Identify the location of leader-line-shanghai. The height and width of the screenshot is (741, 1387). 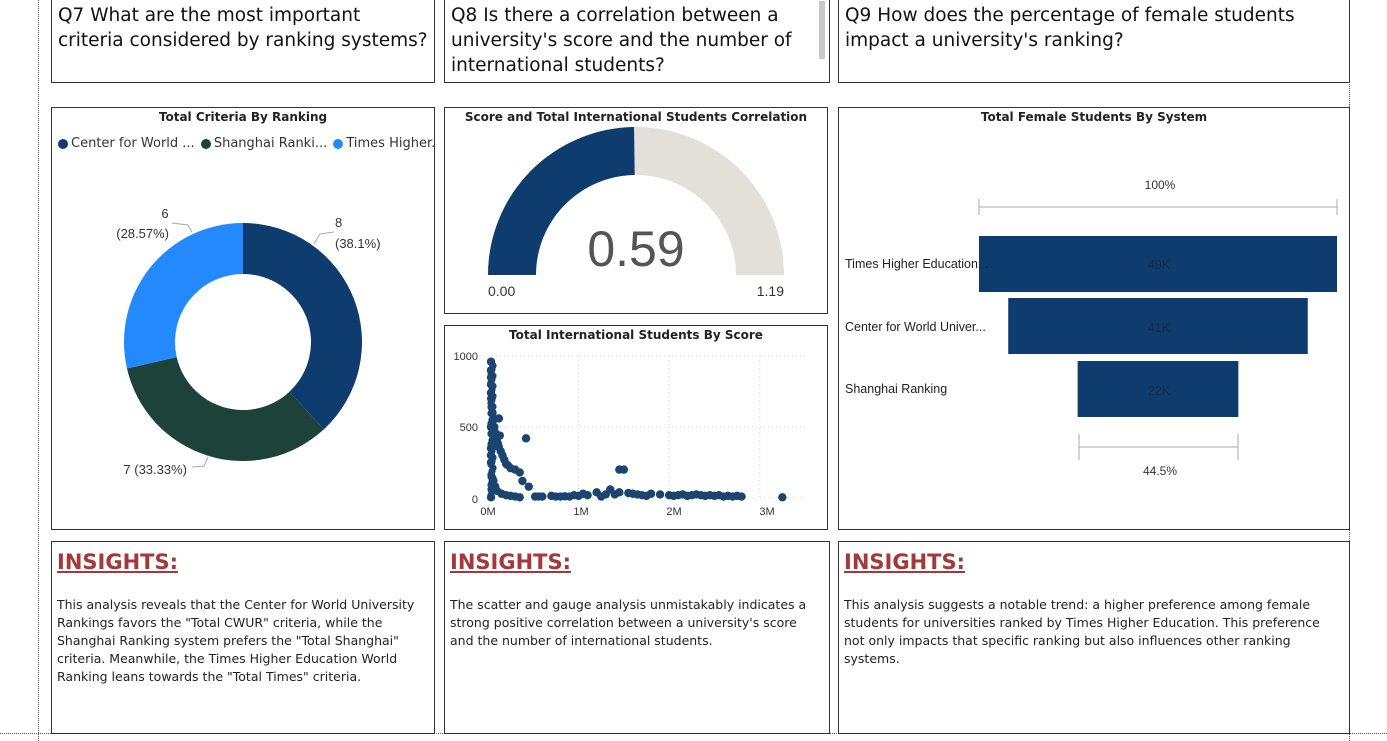
(200, 462).